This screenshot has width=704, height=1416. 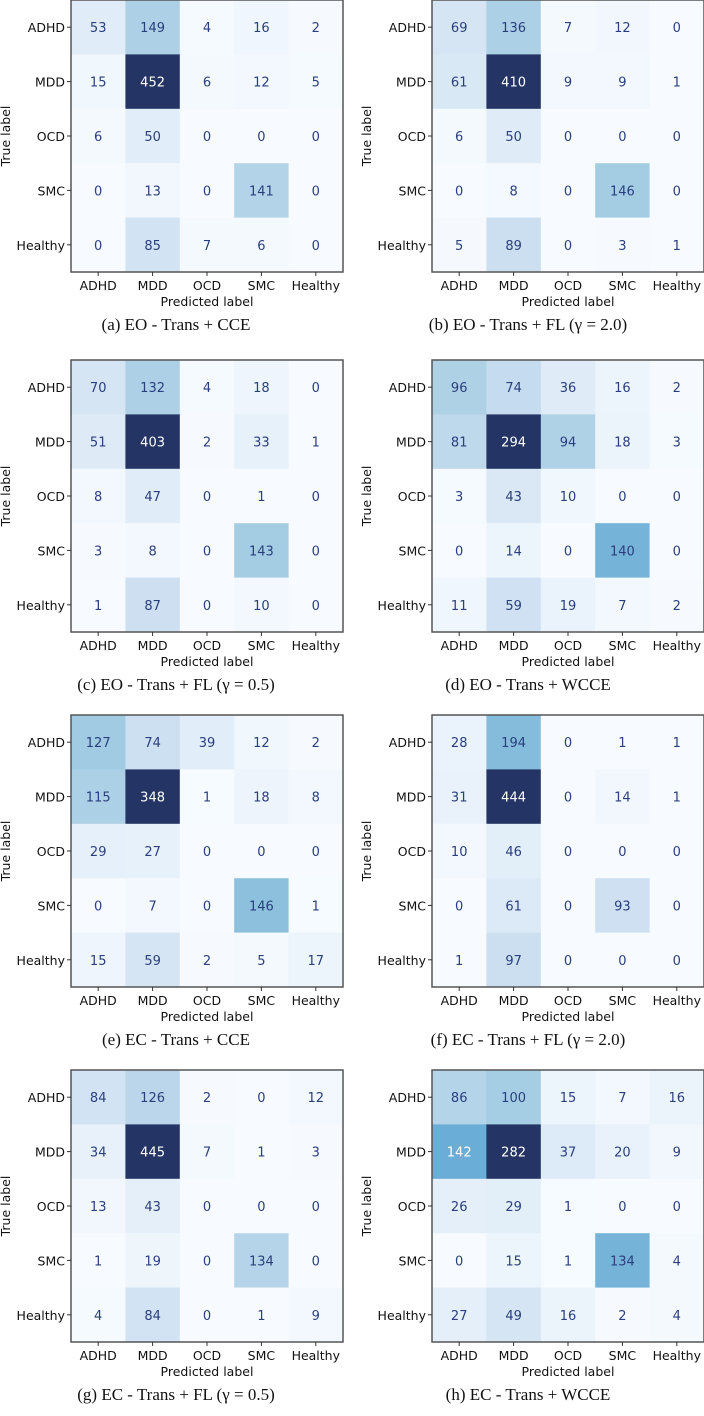 I want to click on cell-value-label: 6, so click(x=207, y=83).